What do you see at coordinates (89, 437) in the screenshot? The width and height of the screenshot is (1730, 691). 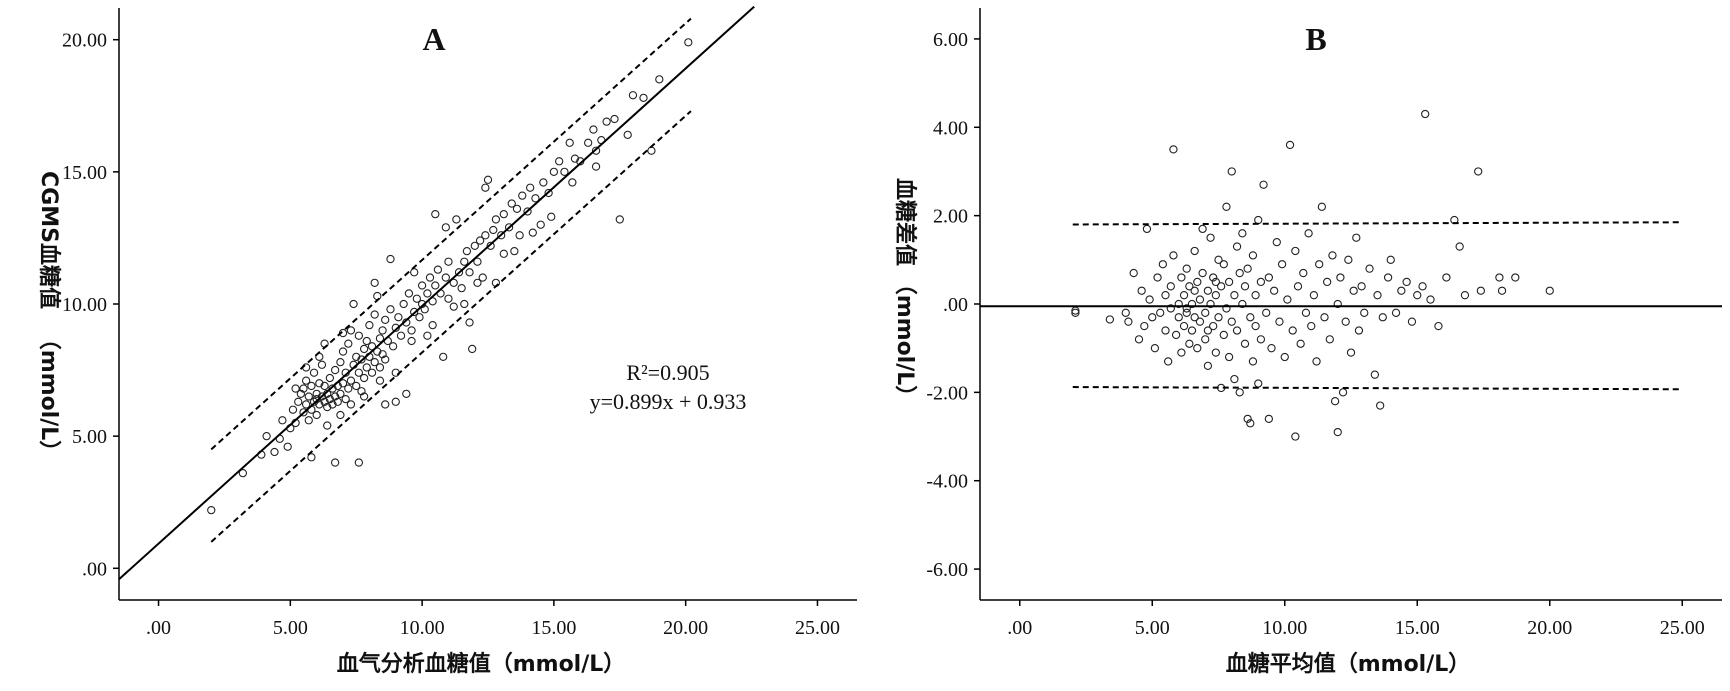 I see `y-tick-label: 5.00` at bounding box center [89, 437].